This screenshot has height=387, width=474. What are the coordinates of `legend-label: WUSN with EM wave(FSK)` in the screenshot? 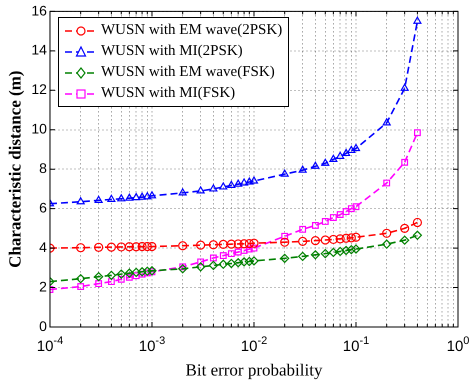 It's located at (187, 72).